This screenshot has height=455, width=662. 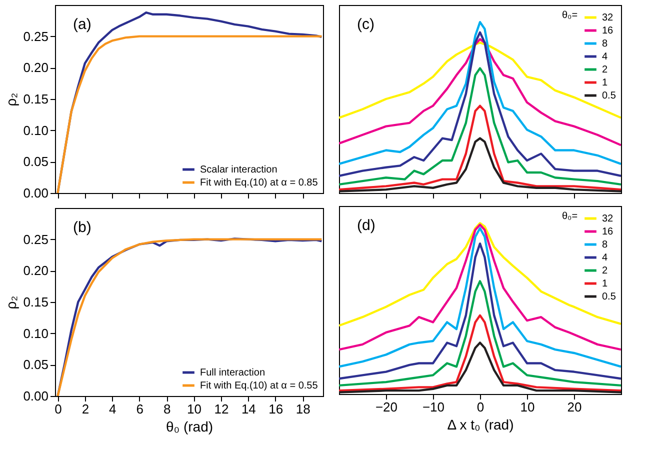 What do you see at coordinates (86, 409) in the screenshot?
I see `x-tick-label: 2` at bounding box center [86, 409].